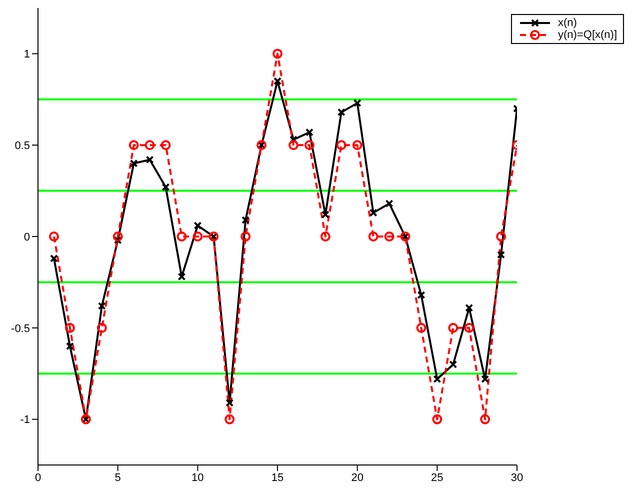 This screenshot has height=495, width=642. What do you see at coordinates (357, 478) in the screenshot?
I see `x-tick-label: 20` at bounding box center [357, 478].